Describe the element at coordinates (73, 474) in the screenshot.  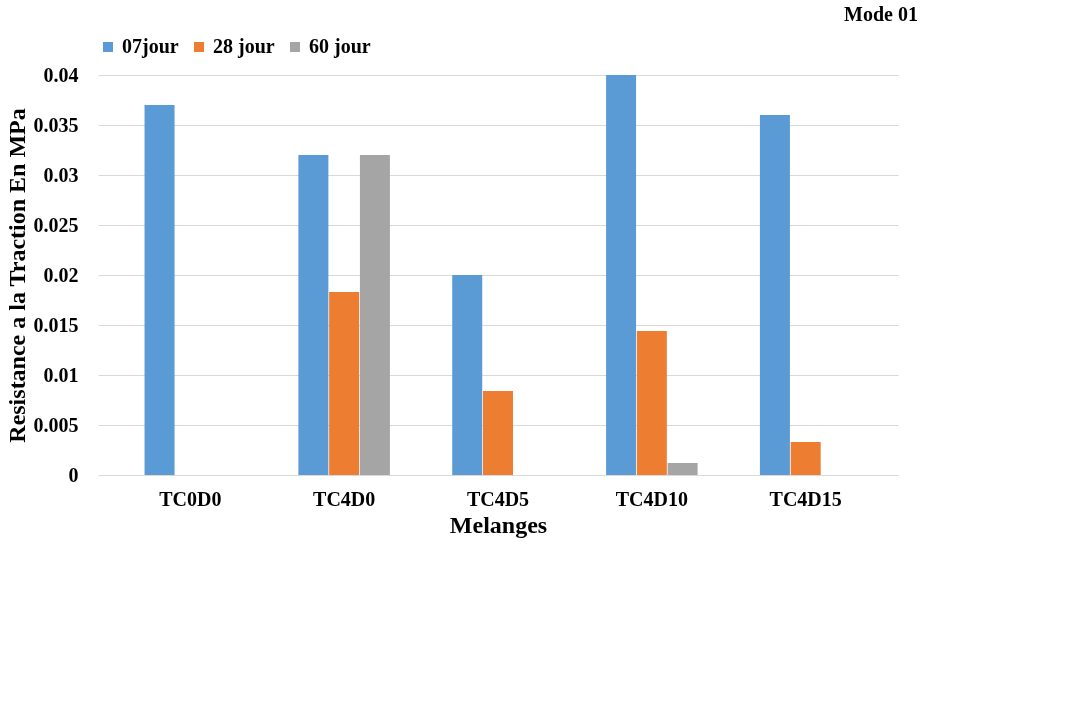
I see `y-tick-label: 0` at that location.